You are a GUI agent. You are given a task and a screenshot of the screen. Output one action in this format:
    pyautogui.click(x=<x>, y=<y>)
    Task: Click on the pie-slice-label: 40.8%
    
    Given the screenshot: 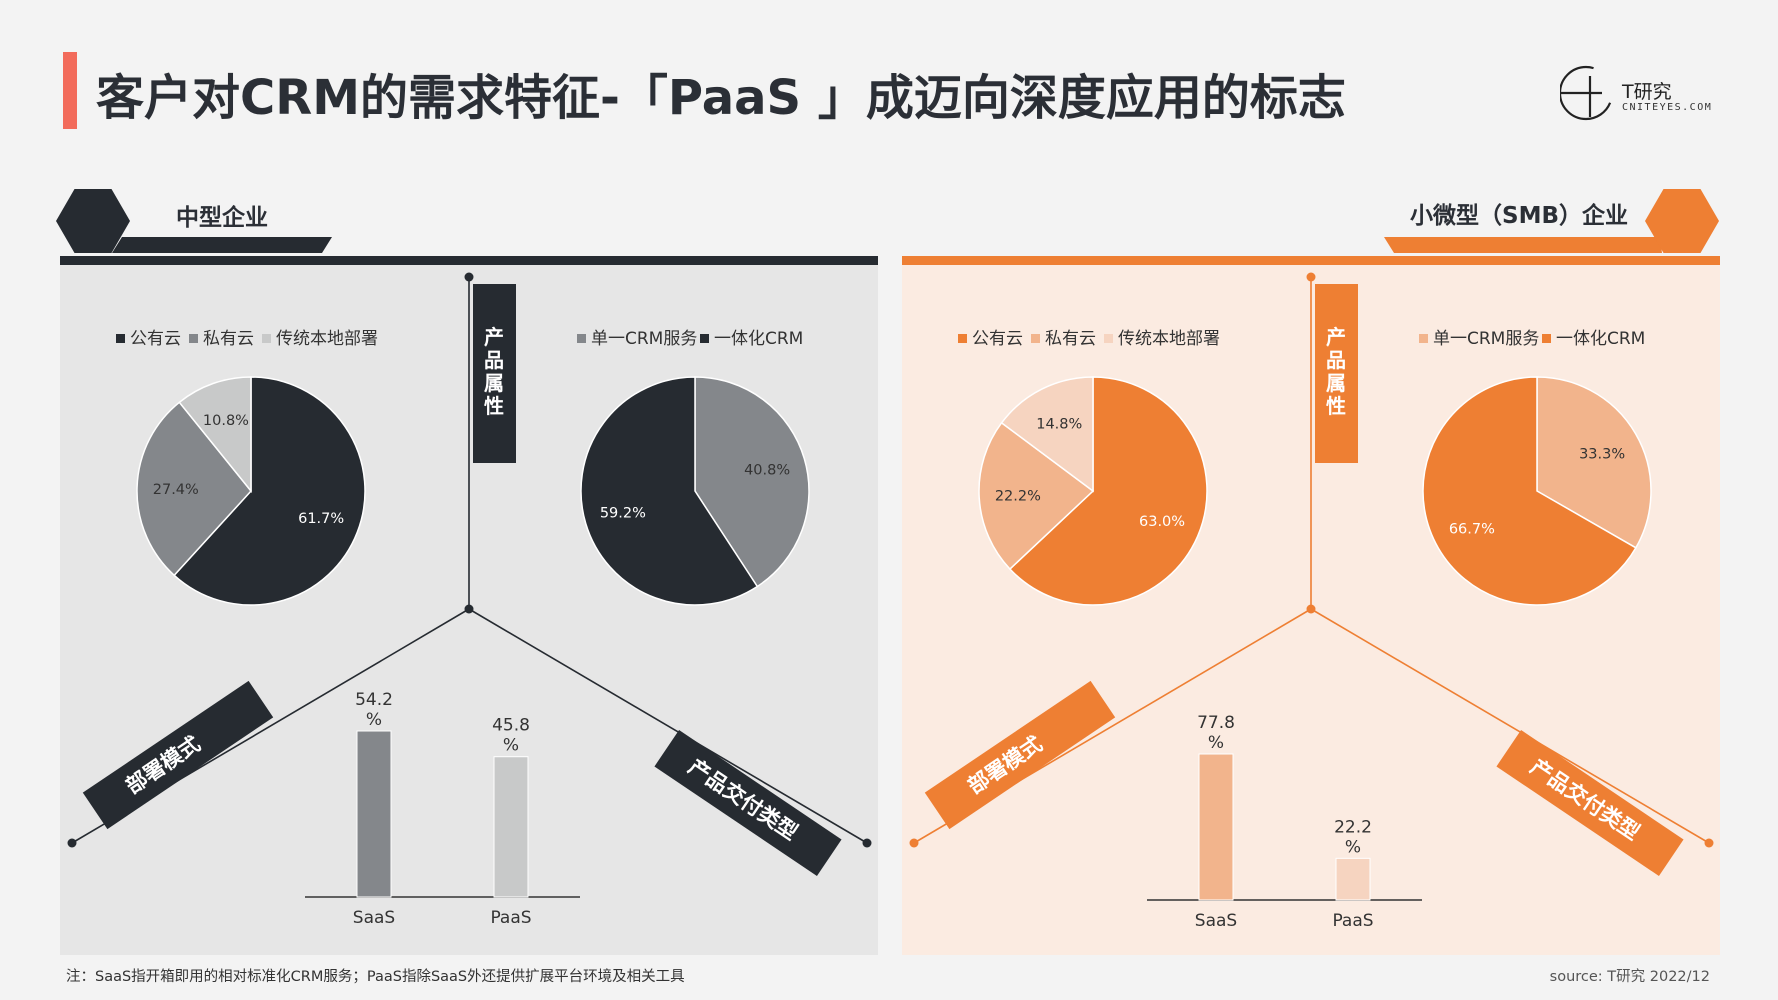 What is the action you would take?
    pyautogui.click(x=767, y=471)
    